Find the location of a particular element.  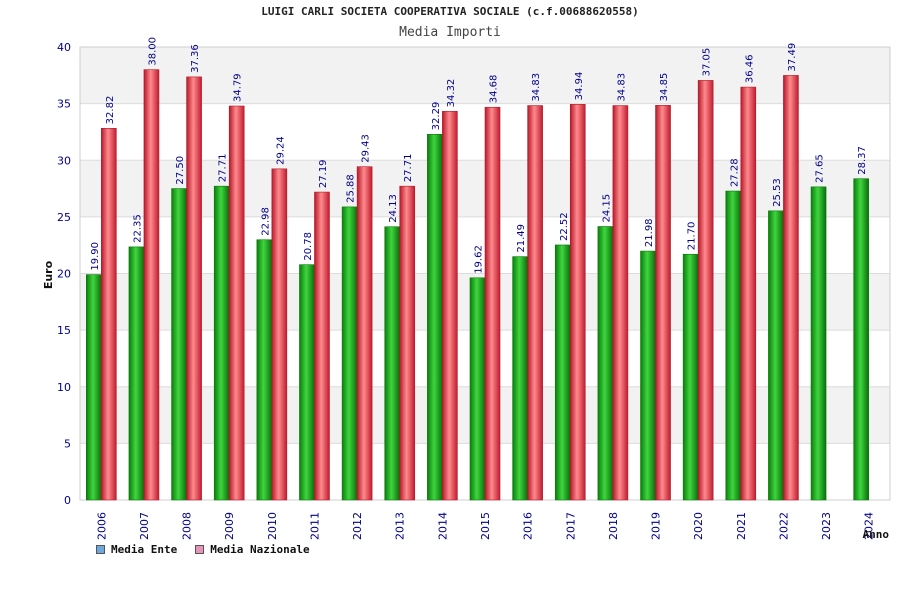

bar-value-label: 34.79 is located at coordinates (238, 87).